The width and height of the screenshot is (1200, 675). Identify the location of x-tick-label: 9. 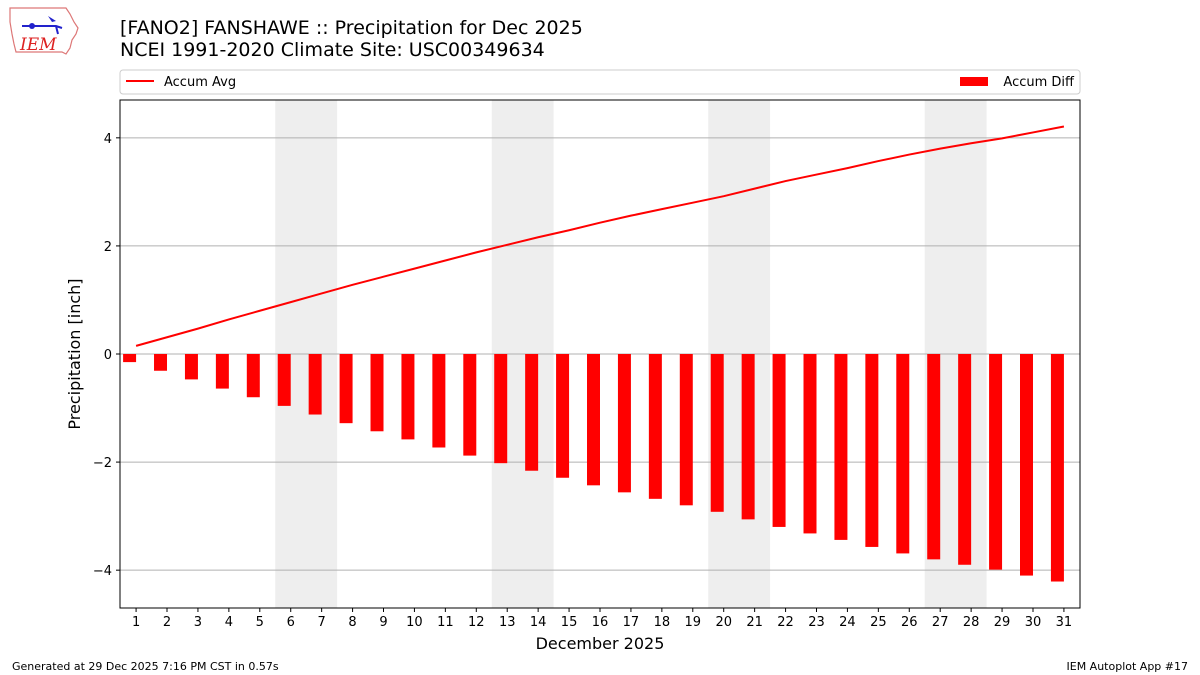
(383, 622).